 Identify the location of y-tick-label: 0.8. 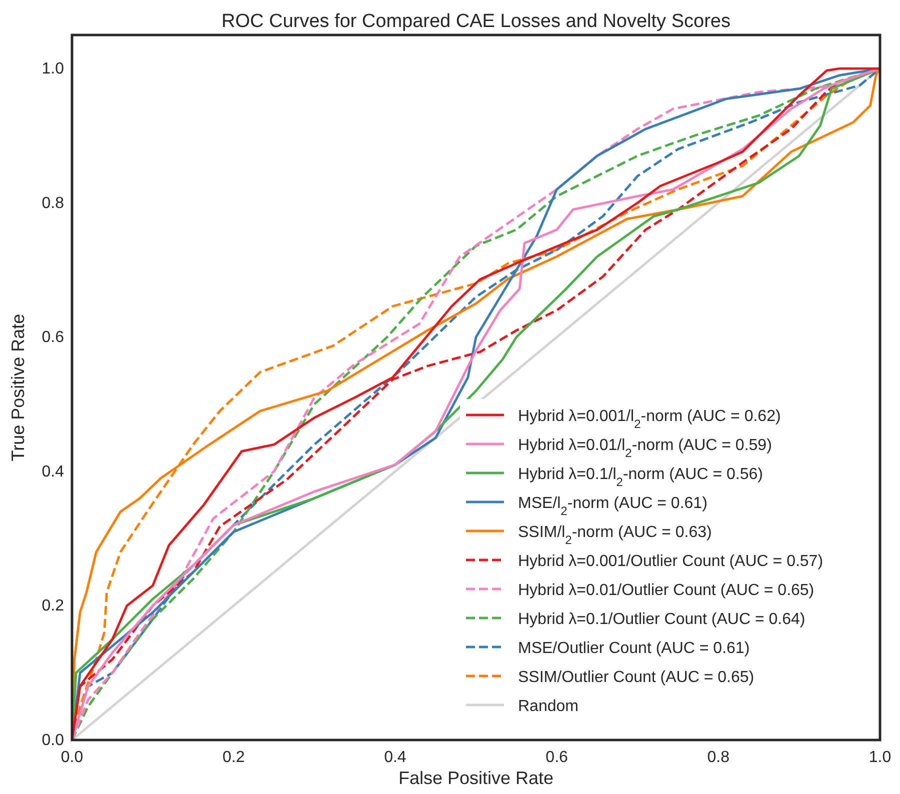
(53, 203).